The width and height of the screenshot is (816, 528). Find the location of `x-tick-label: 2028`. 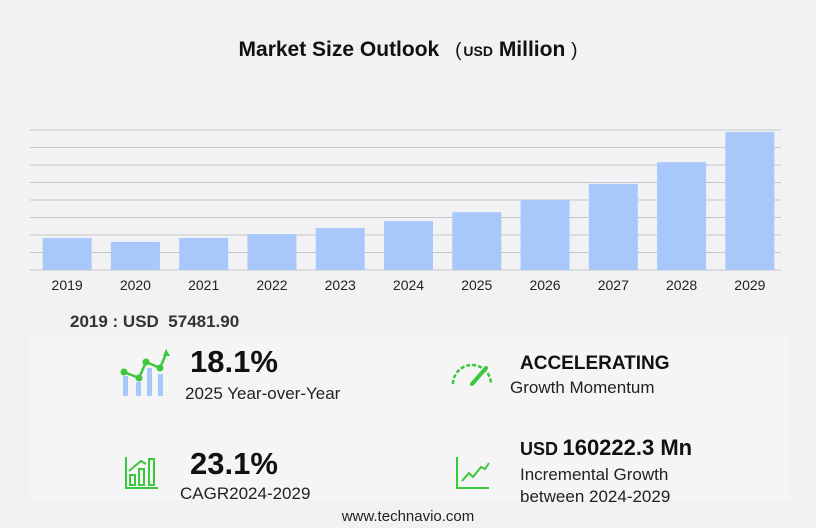

x-tick-label: 2028 is located at coordinates (681, 285).